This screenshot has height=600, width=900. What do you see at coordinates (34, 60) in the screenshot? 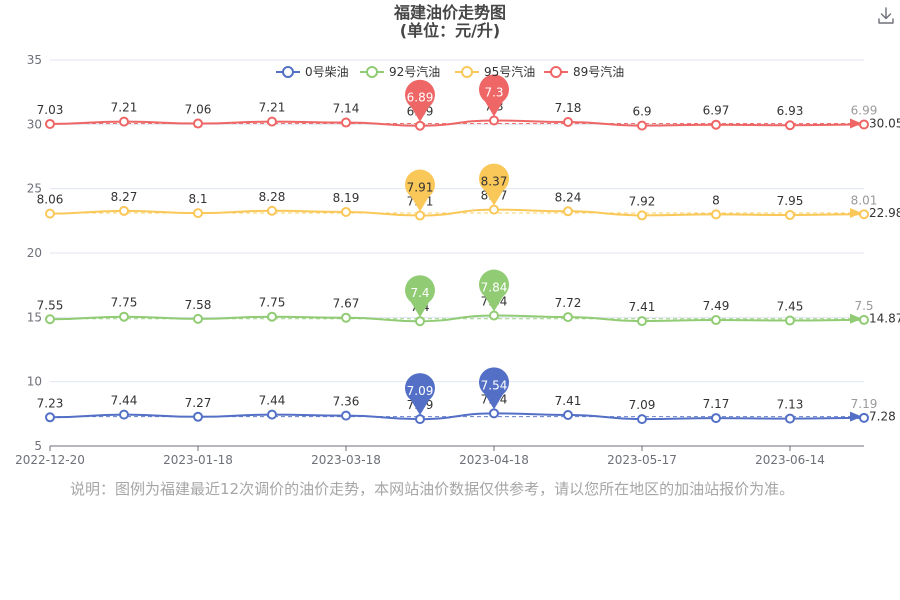
I see `y-tick-label: 35` at bounding box center [34, 60].